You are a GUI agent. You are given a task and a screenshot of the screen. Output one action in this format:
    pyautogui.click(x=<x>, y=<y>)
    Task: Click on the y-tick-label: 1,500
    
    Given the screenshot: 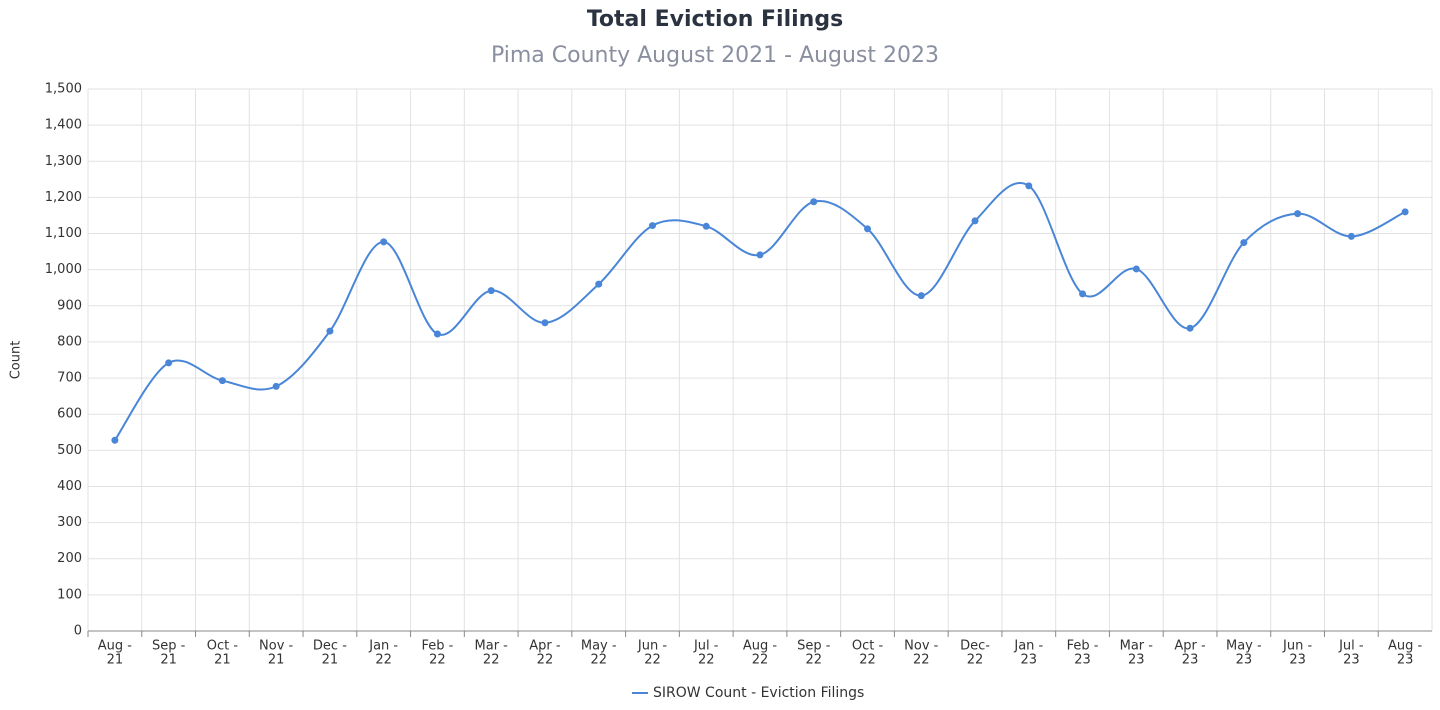 What is the action you would take?
    pyautogui.click(x=63, y=89)
    